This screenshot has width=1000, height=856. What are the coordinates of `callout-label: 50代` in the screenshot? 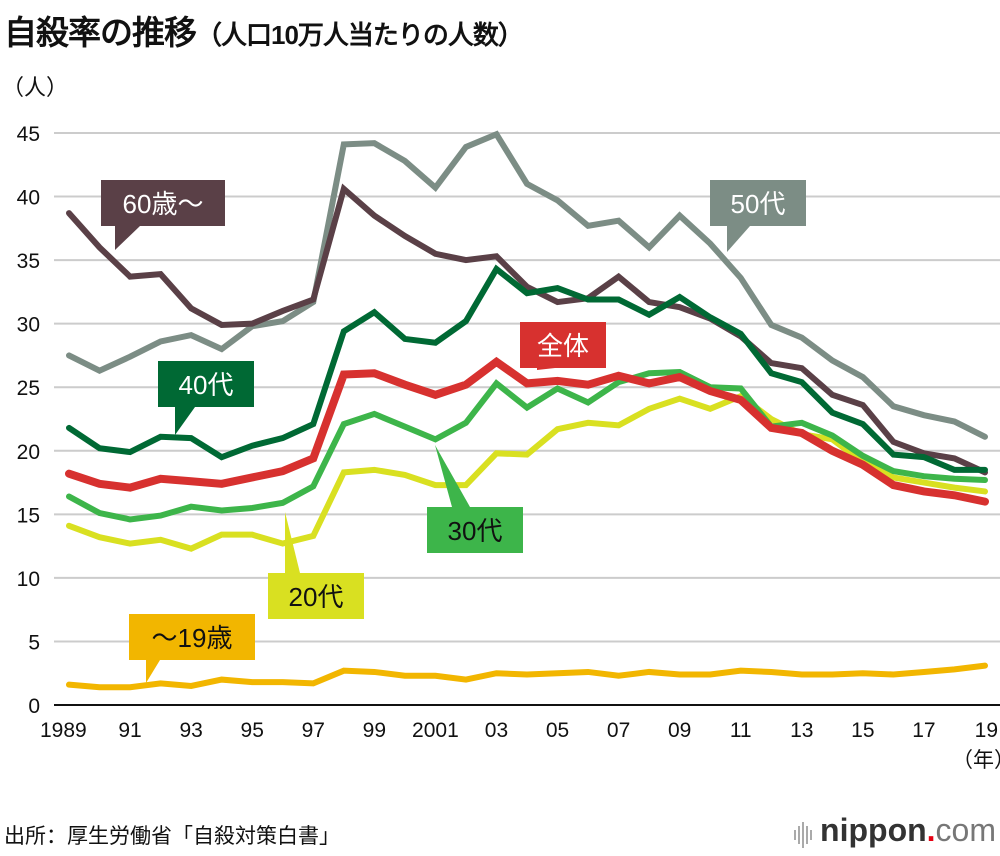 It's located at (758, 204).